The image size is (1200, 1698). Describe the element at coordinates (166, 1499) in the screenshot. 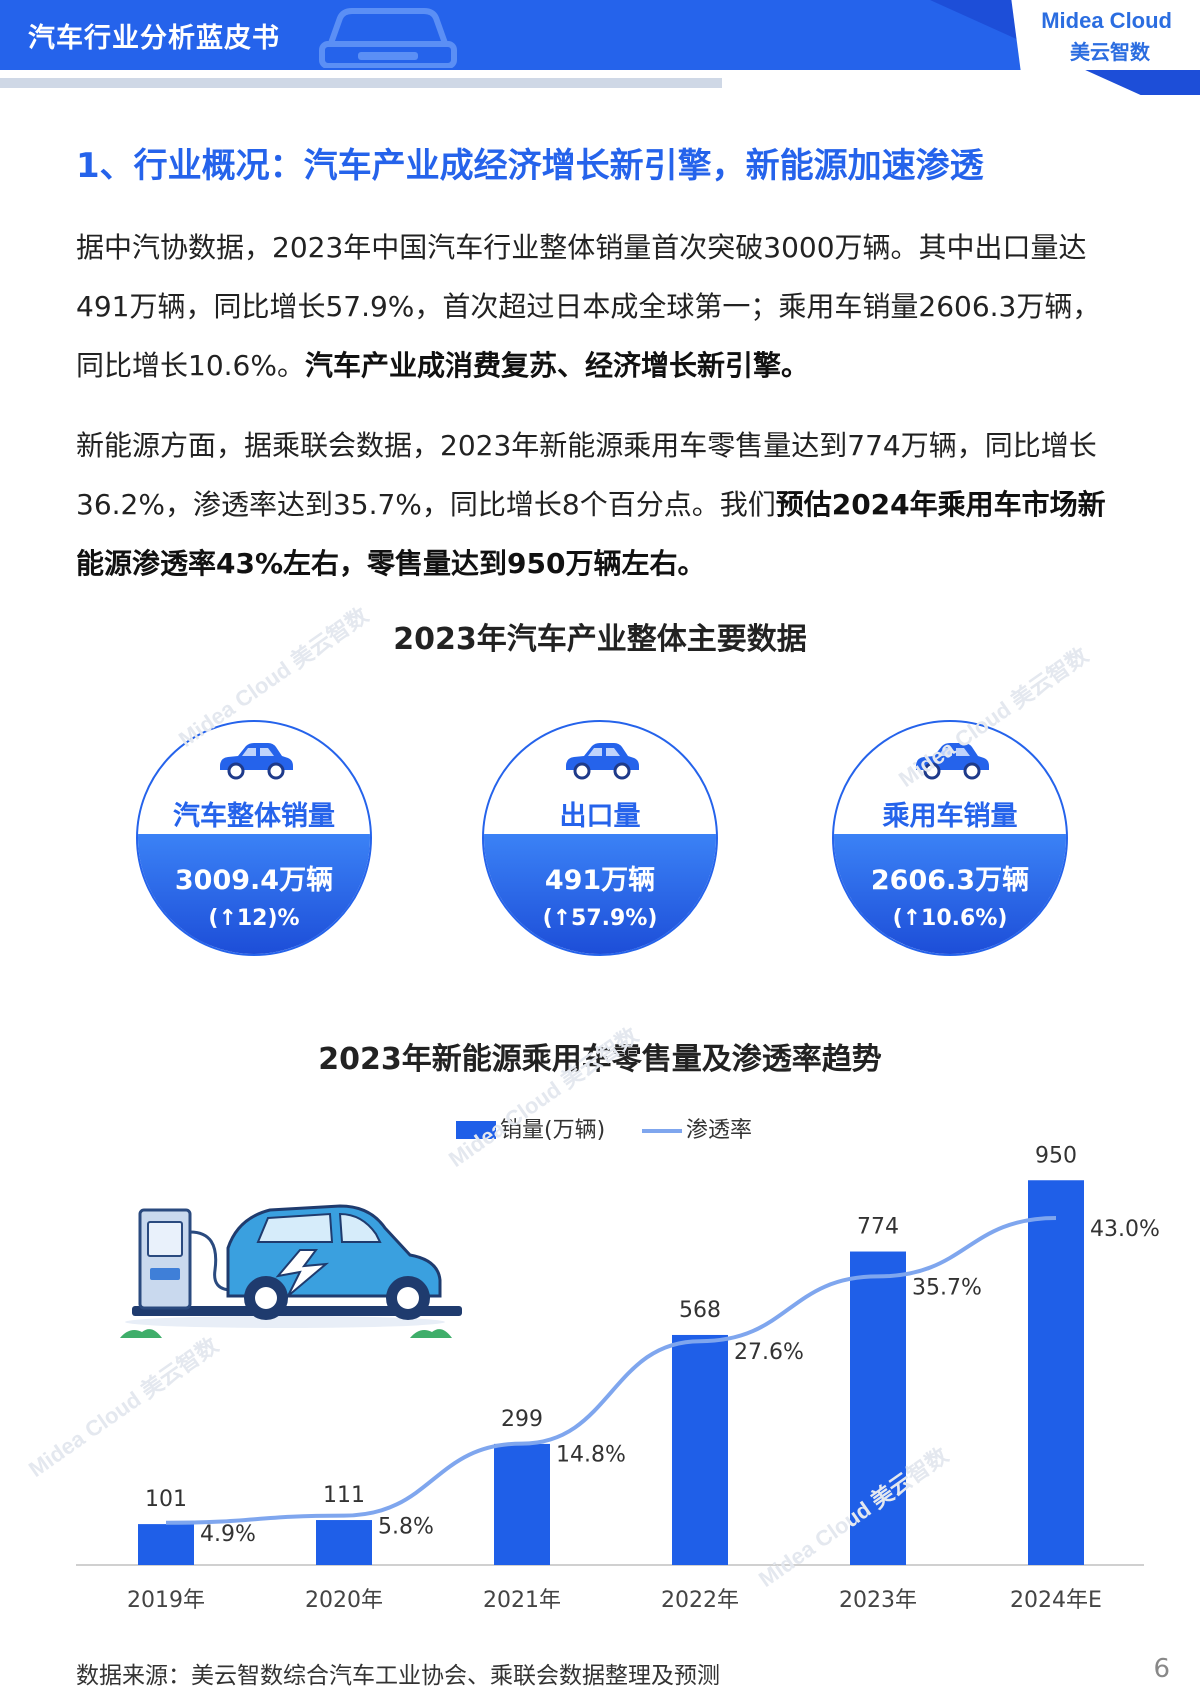

I see `bar-value-label: 101` at that location.